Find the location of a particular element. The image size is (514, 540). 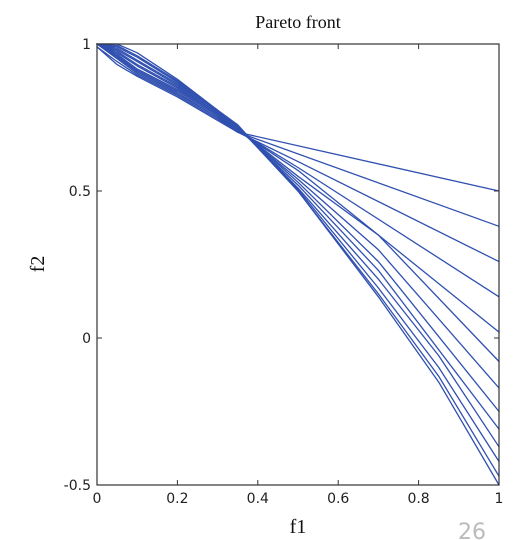

x-tick-label: 0 is located at coordinates (97, 499).